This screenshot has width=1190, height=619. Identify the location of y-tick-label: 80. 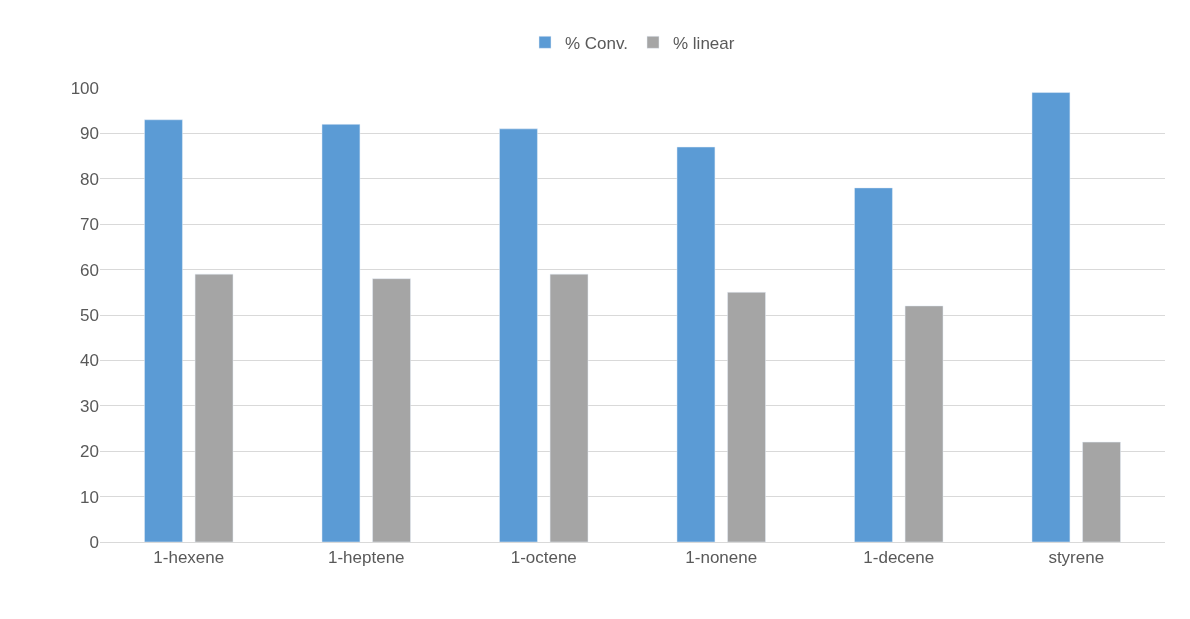
(89, 179).